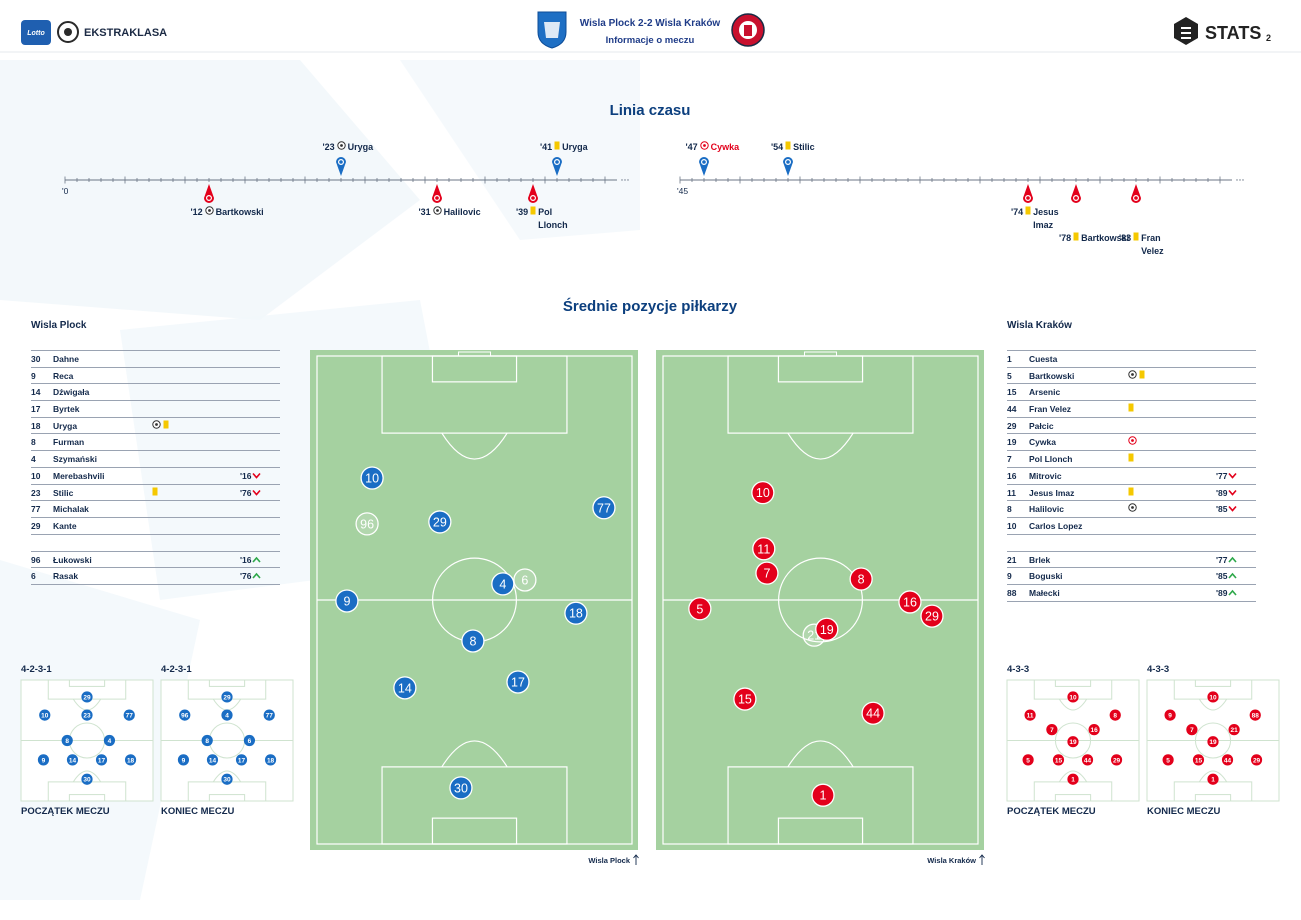  Describe the element at coordinates (873, 714) in the screenshot. I see `player-number: 44` at that location.